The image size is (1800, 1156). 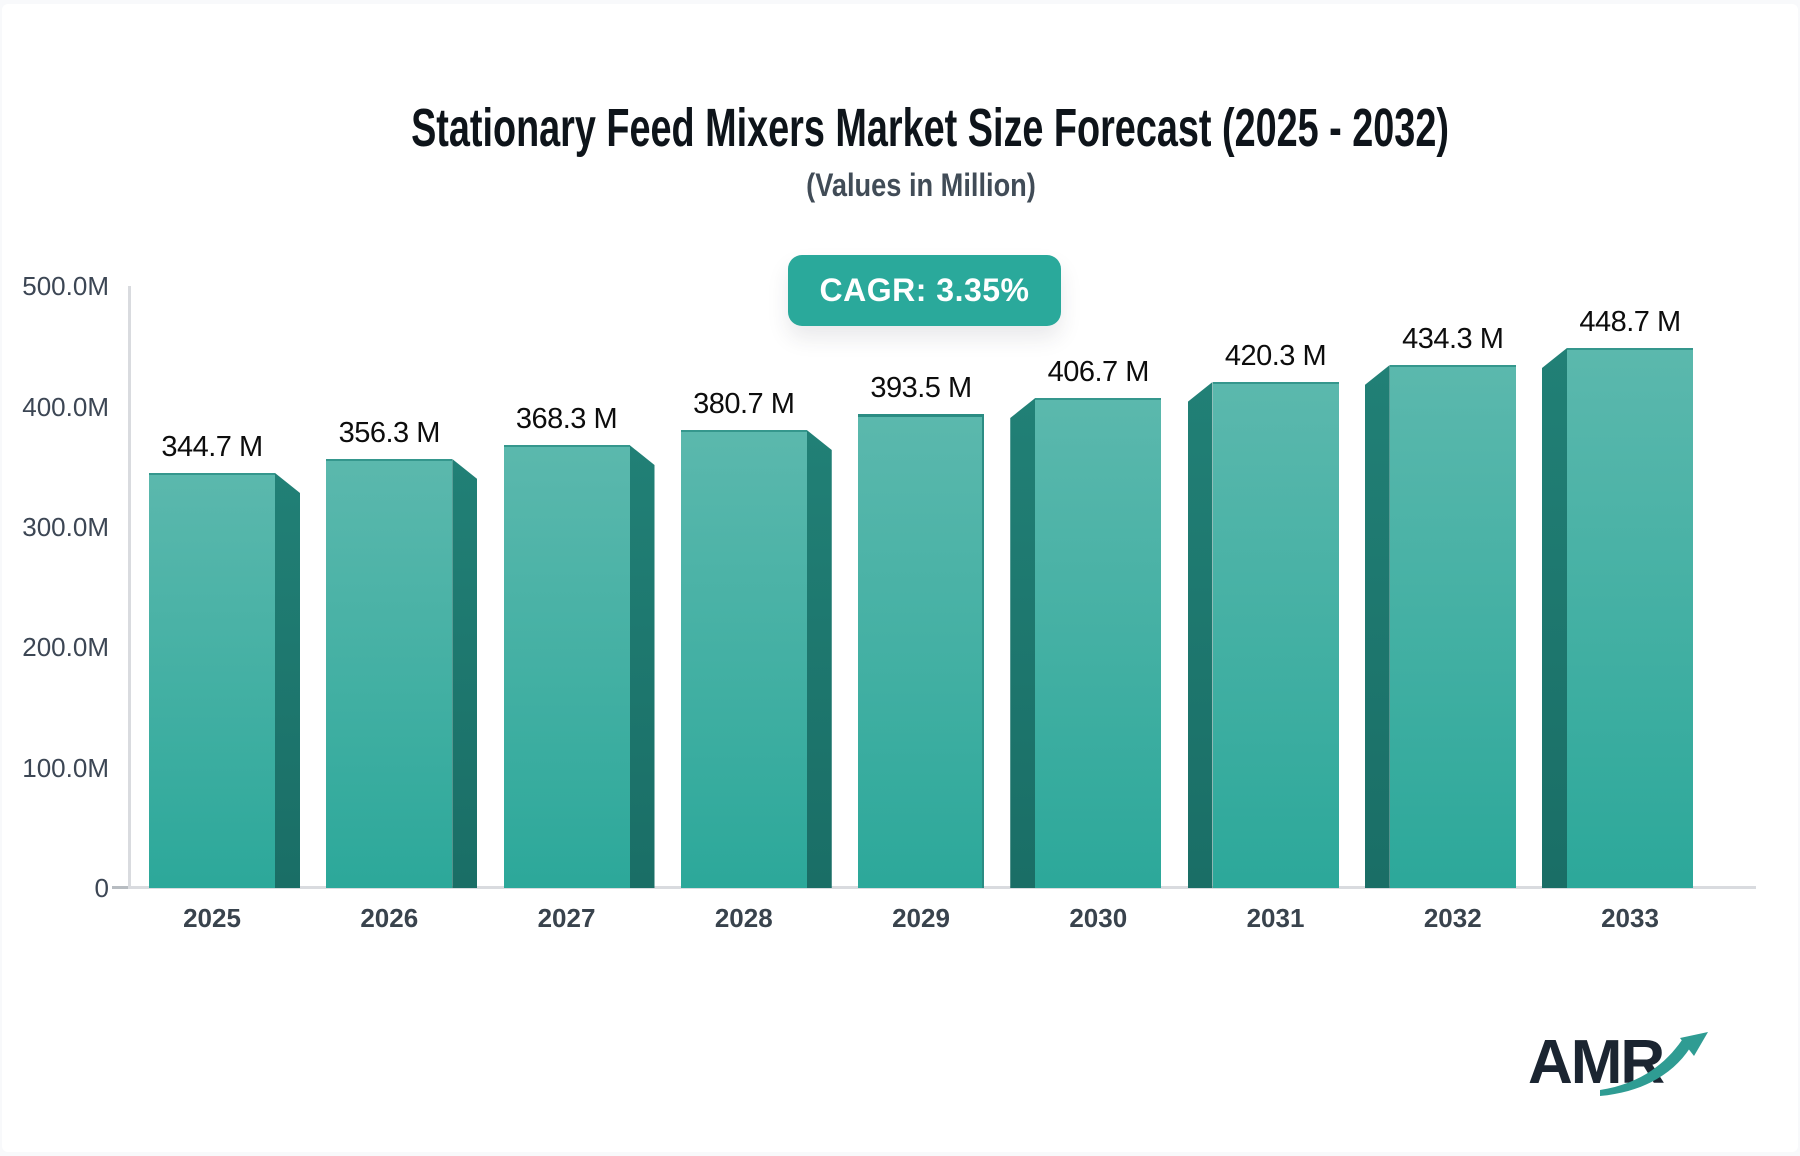 What do you see at coordinates (1377, 626) in the screenshot?
I see `bar-side-3d-2032` at bounding box center [1377, 626].